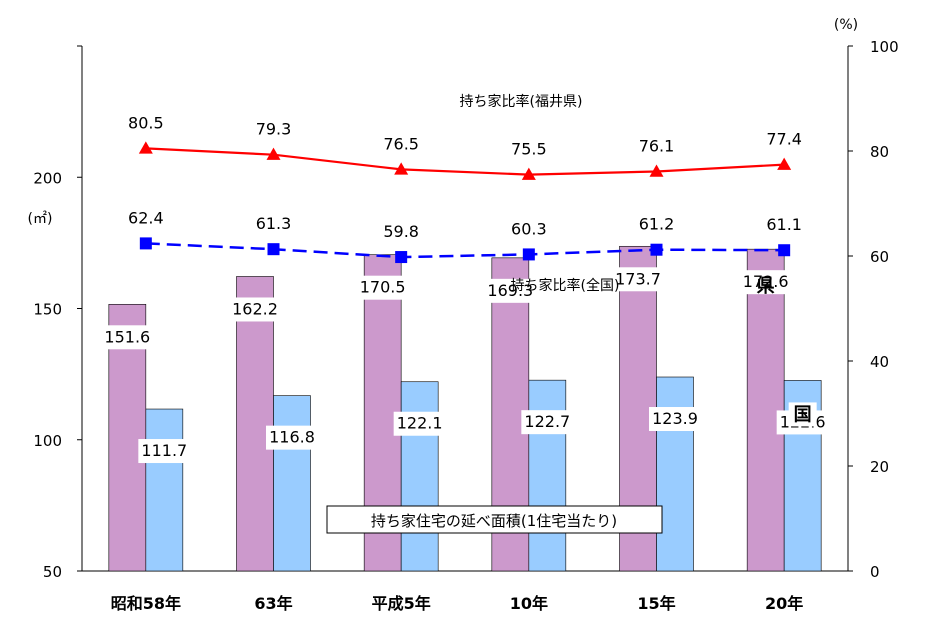  Describe the element at coordinates (47, 310) in the screenshot. I see `left-axis-tick-label: 150` at that location.